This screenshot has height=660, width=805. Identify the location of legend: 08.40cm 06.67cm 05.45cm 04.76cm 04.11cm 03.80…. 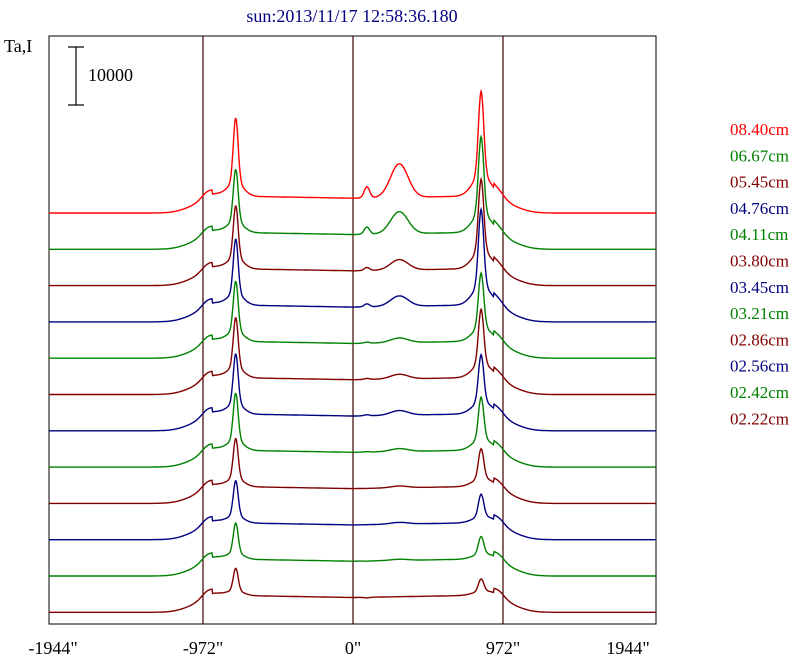
(759, 274).